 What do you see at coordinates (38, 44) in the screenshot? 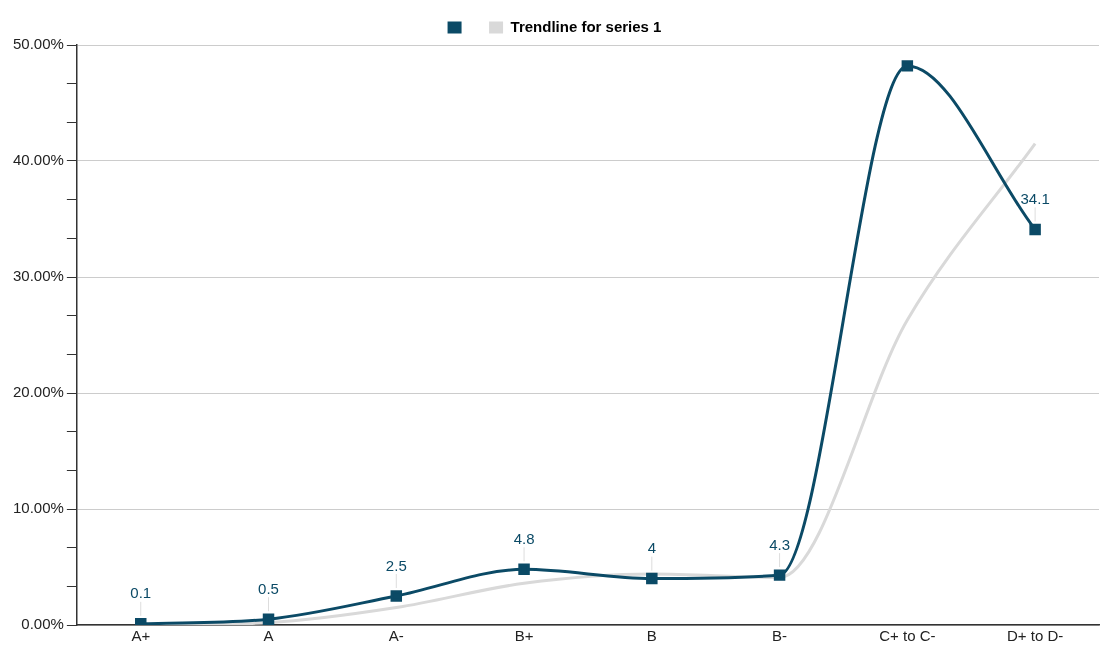
I see `y-tick-label: 50.00%` at bounding box center [38, 44].